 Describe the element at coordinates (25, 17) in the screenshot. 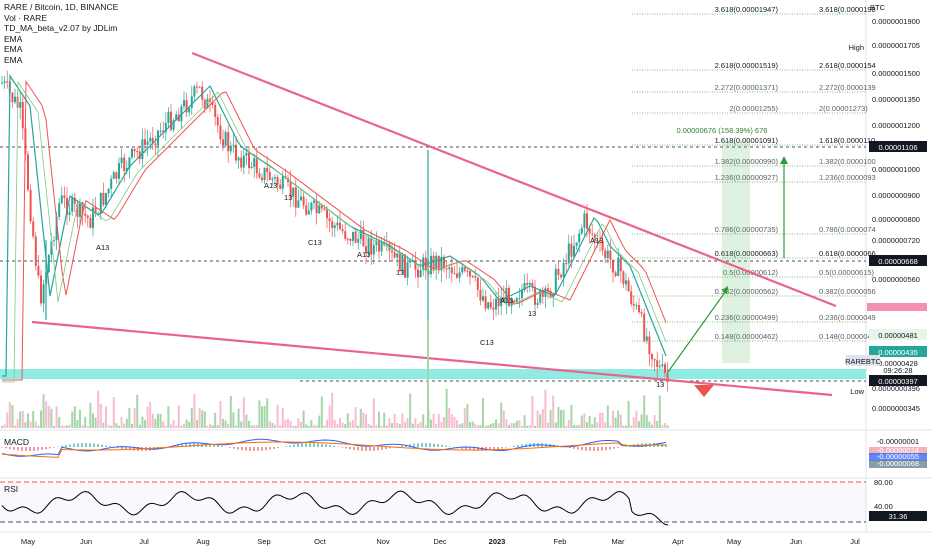

I see `volume-label: Vol · RARE` at that location.